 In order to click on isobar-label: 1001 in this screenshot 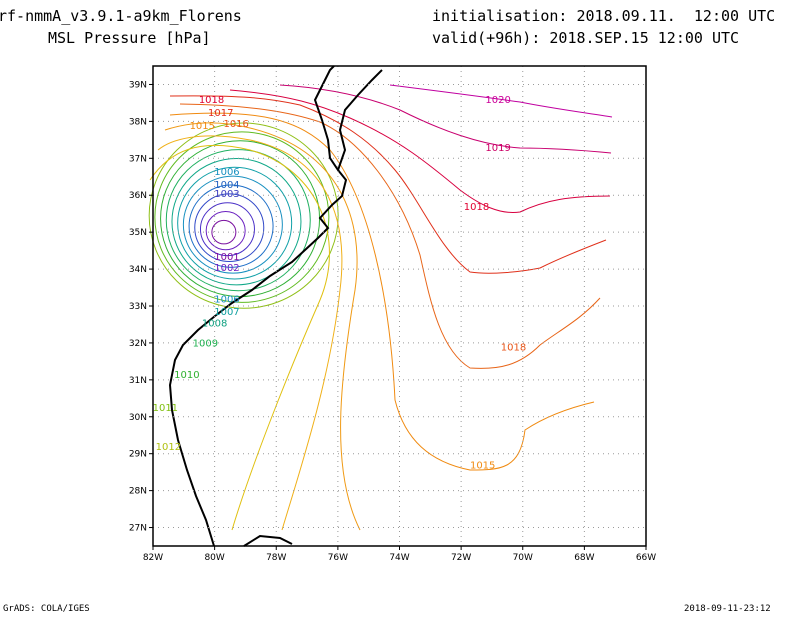, I will do `click(226, 257)`.